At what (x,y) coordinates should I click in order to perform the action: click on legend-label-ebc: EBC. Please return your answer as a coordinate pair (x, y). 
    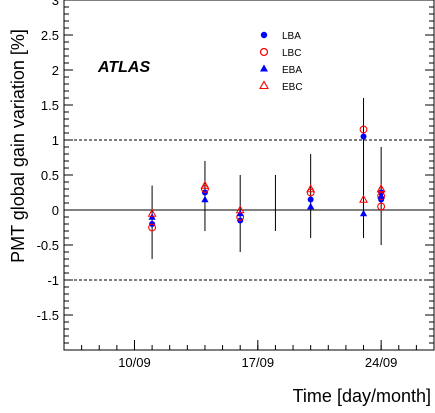
    Looking at the image, I should click on (292, 87).